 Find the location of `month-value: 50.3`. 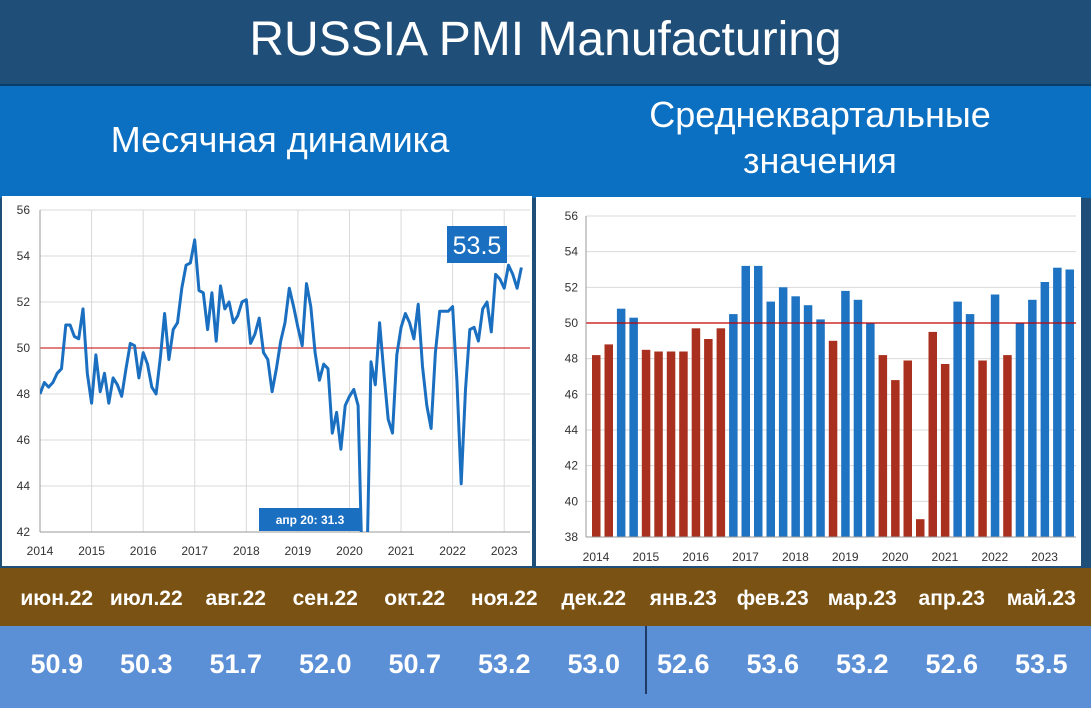

month-value: 50.3 is located at coordinates (146, 664).